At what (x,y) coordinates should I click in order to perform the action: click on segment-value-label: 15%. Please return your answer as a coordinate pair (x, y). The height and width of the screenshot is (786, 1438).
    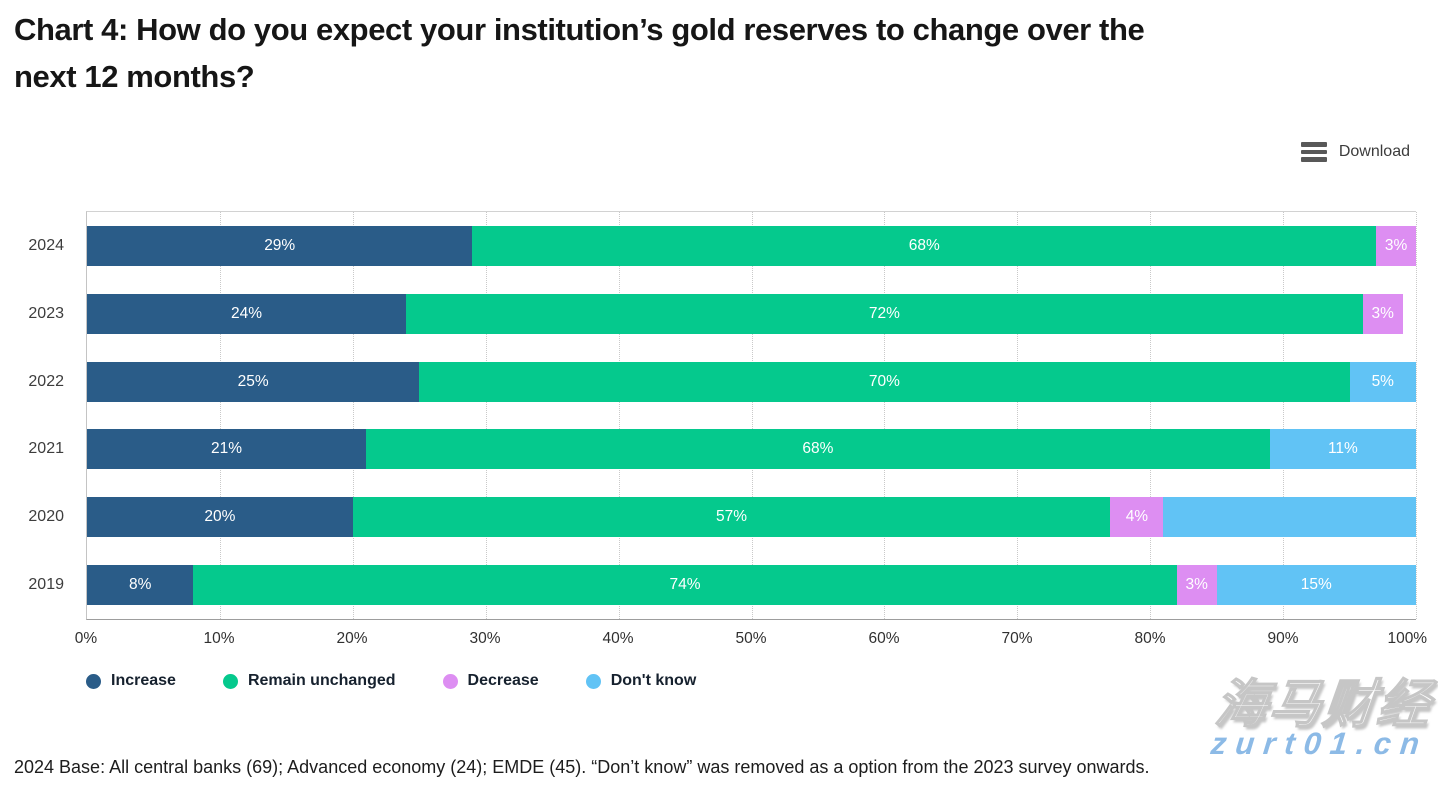
    Looking at the image, I should click on (1316, 585).